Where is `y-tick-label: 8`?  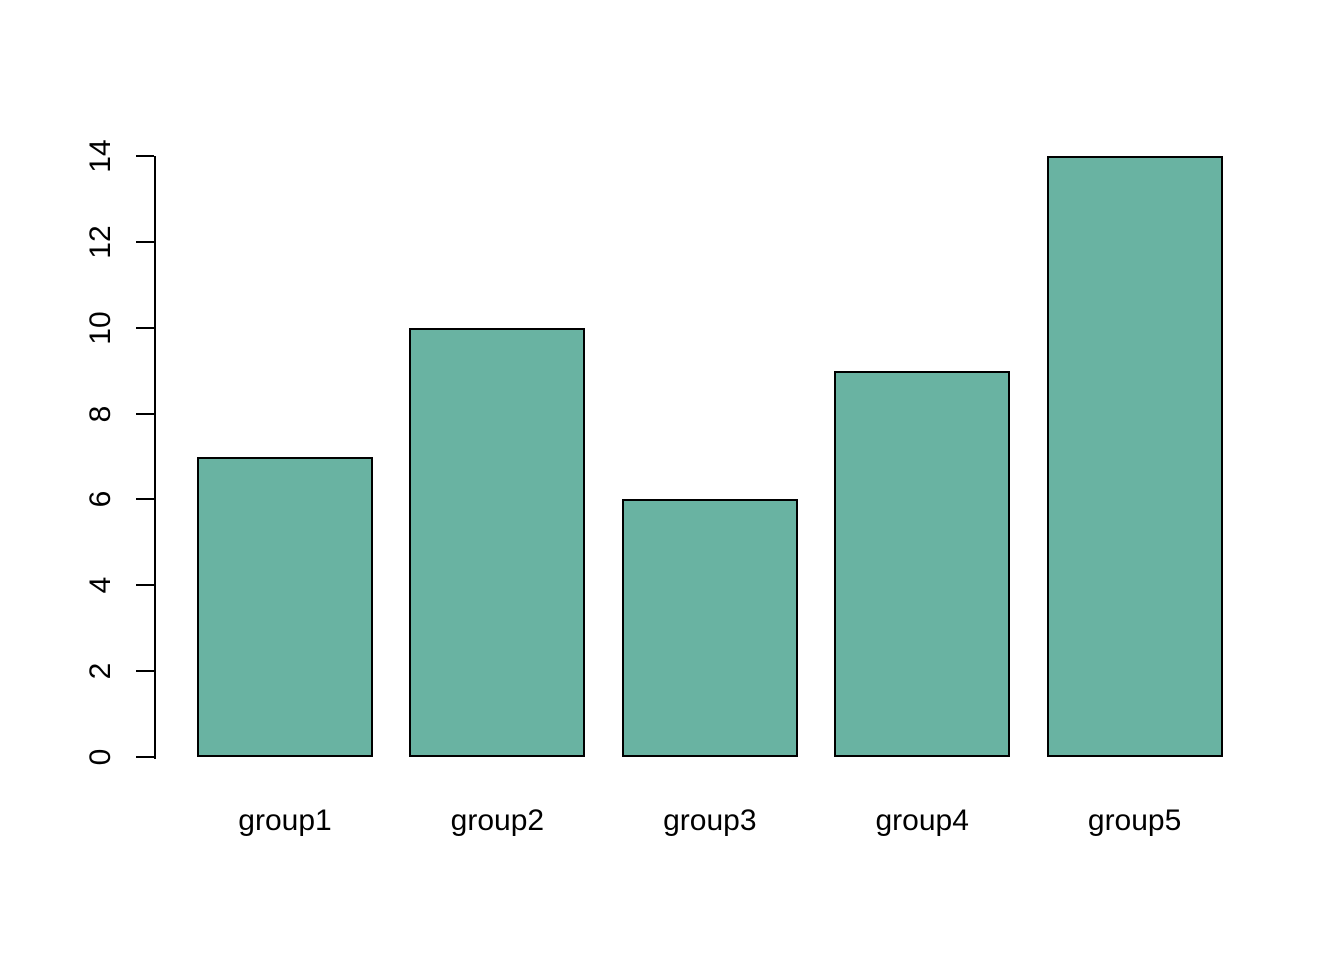
y-tick-label: 8 is located at coordinates (100, 413).